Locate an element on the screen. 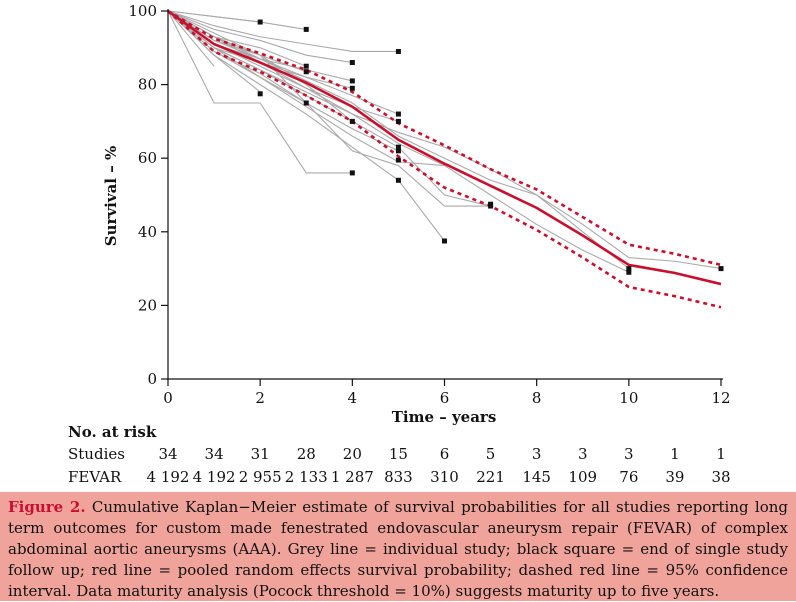 Image resolution: width=796 pixels, height=602 pixels. risk-value: 31 is located at coordinates (260, 454).